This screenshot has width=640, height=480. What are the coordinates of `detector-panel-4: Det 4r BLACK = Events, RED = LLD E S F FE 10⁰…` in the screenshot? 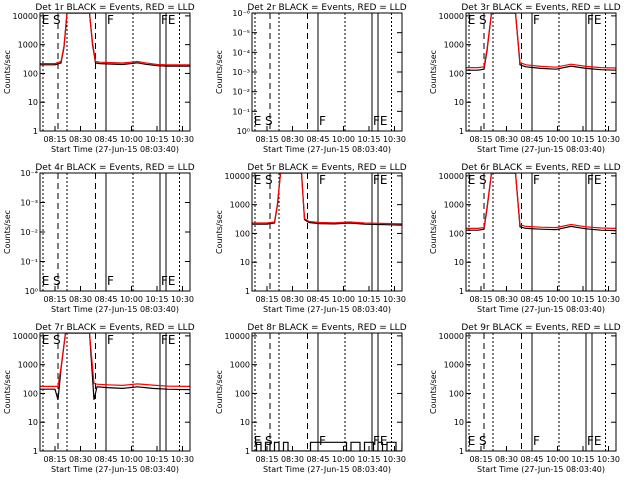 It's located at (99, 238).